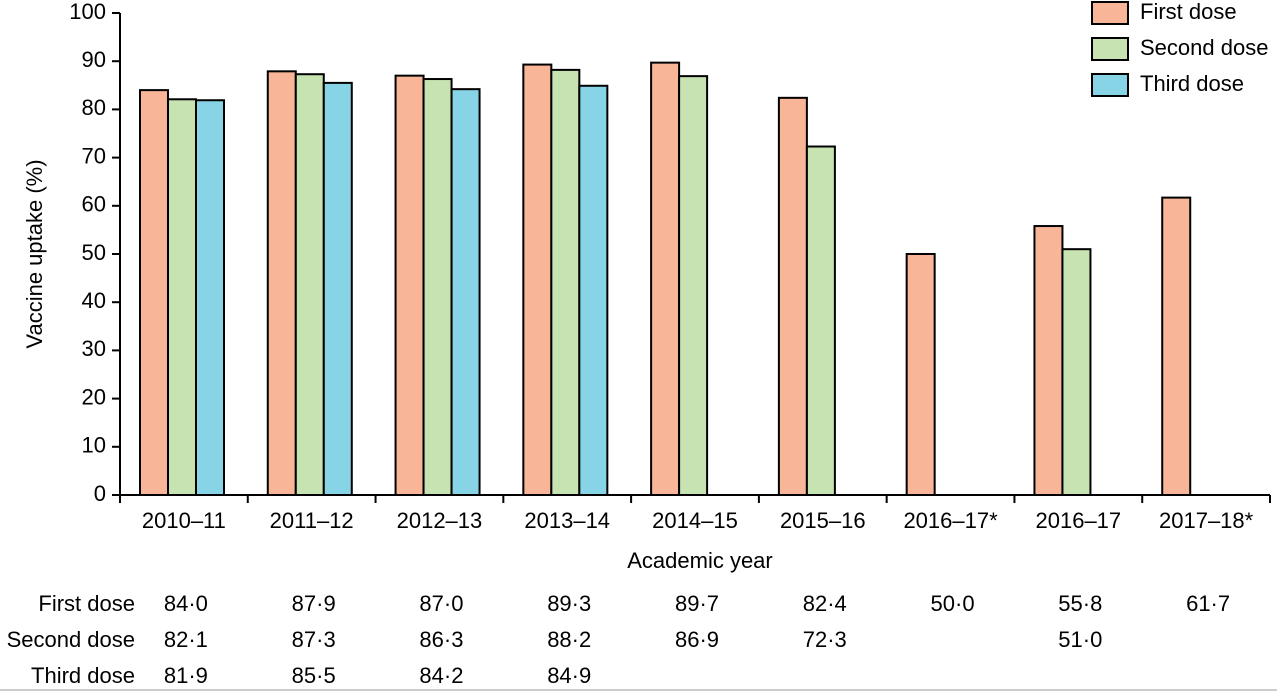 This screenshot has height=691, width=1277. What do you see at coordinates (314, 603) in the screenshot?
I see `table-value: 87·9` at bounding box center [314, 603].